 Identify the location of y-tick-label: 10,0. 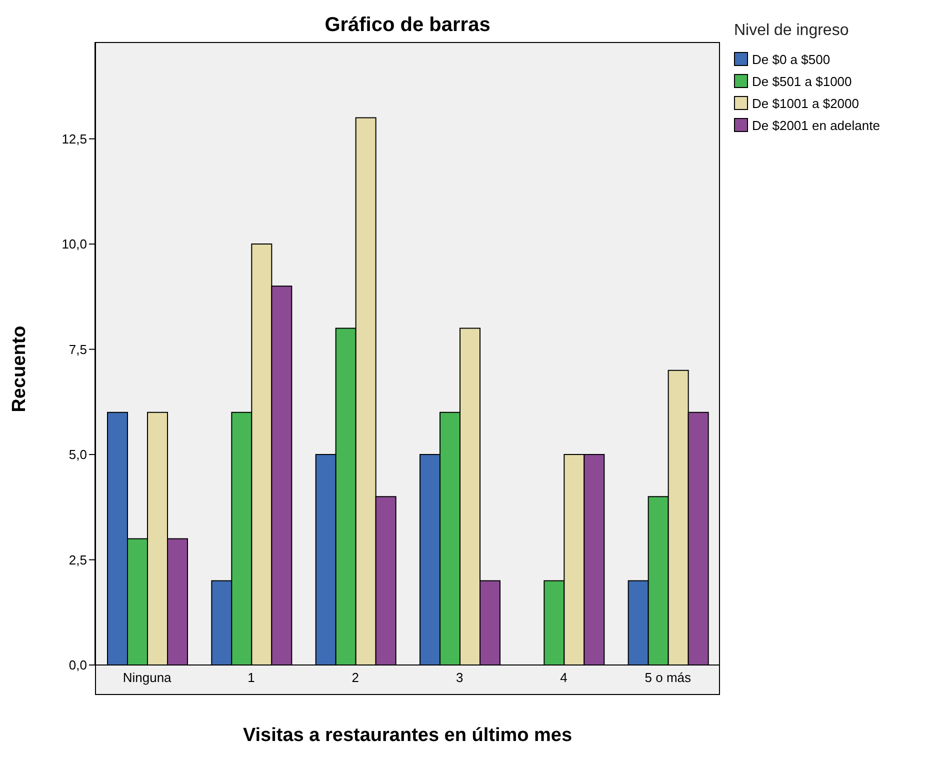
(74, 244).